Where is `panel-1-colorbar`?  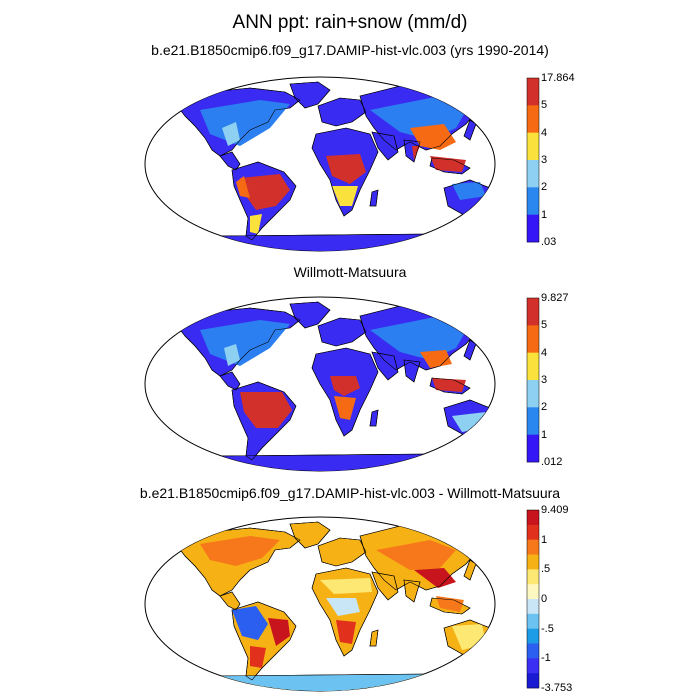
panel-1-colorbar is located at coordinates (533, 160).